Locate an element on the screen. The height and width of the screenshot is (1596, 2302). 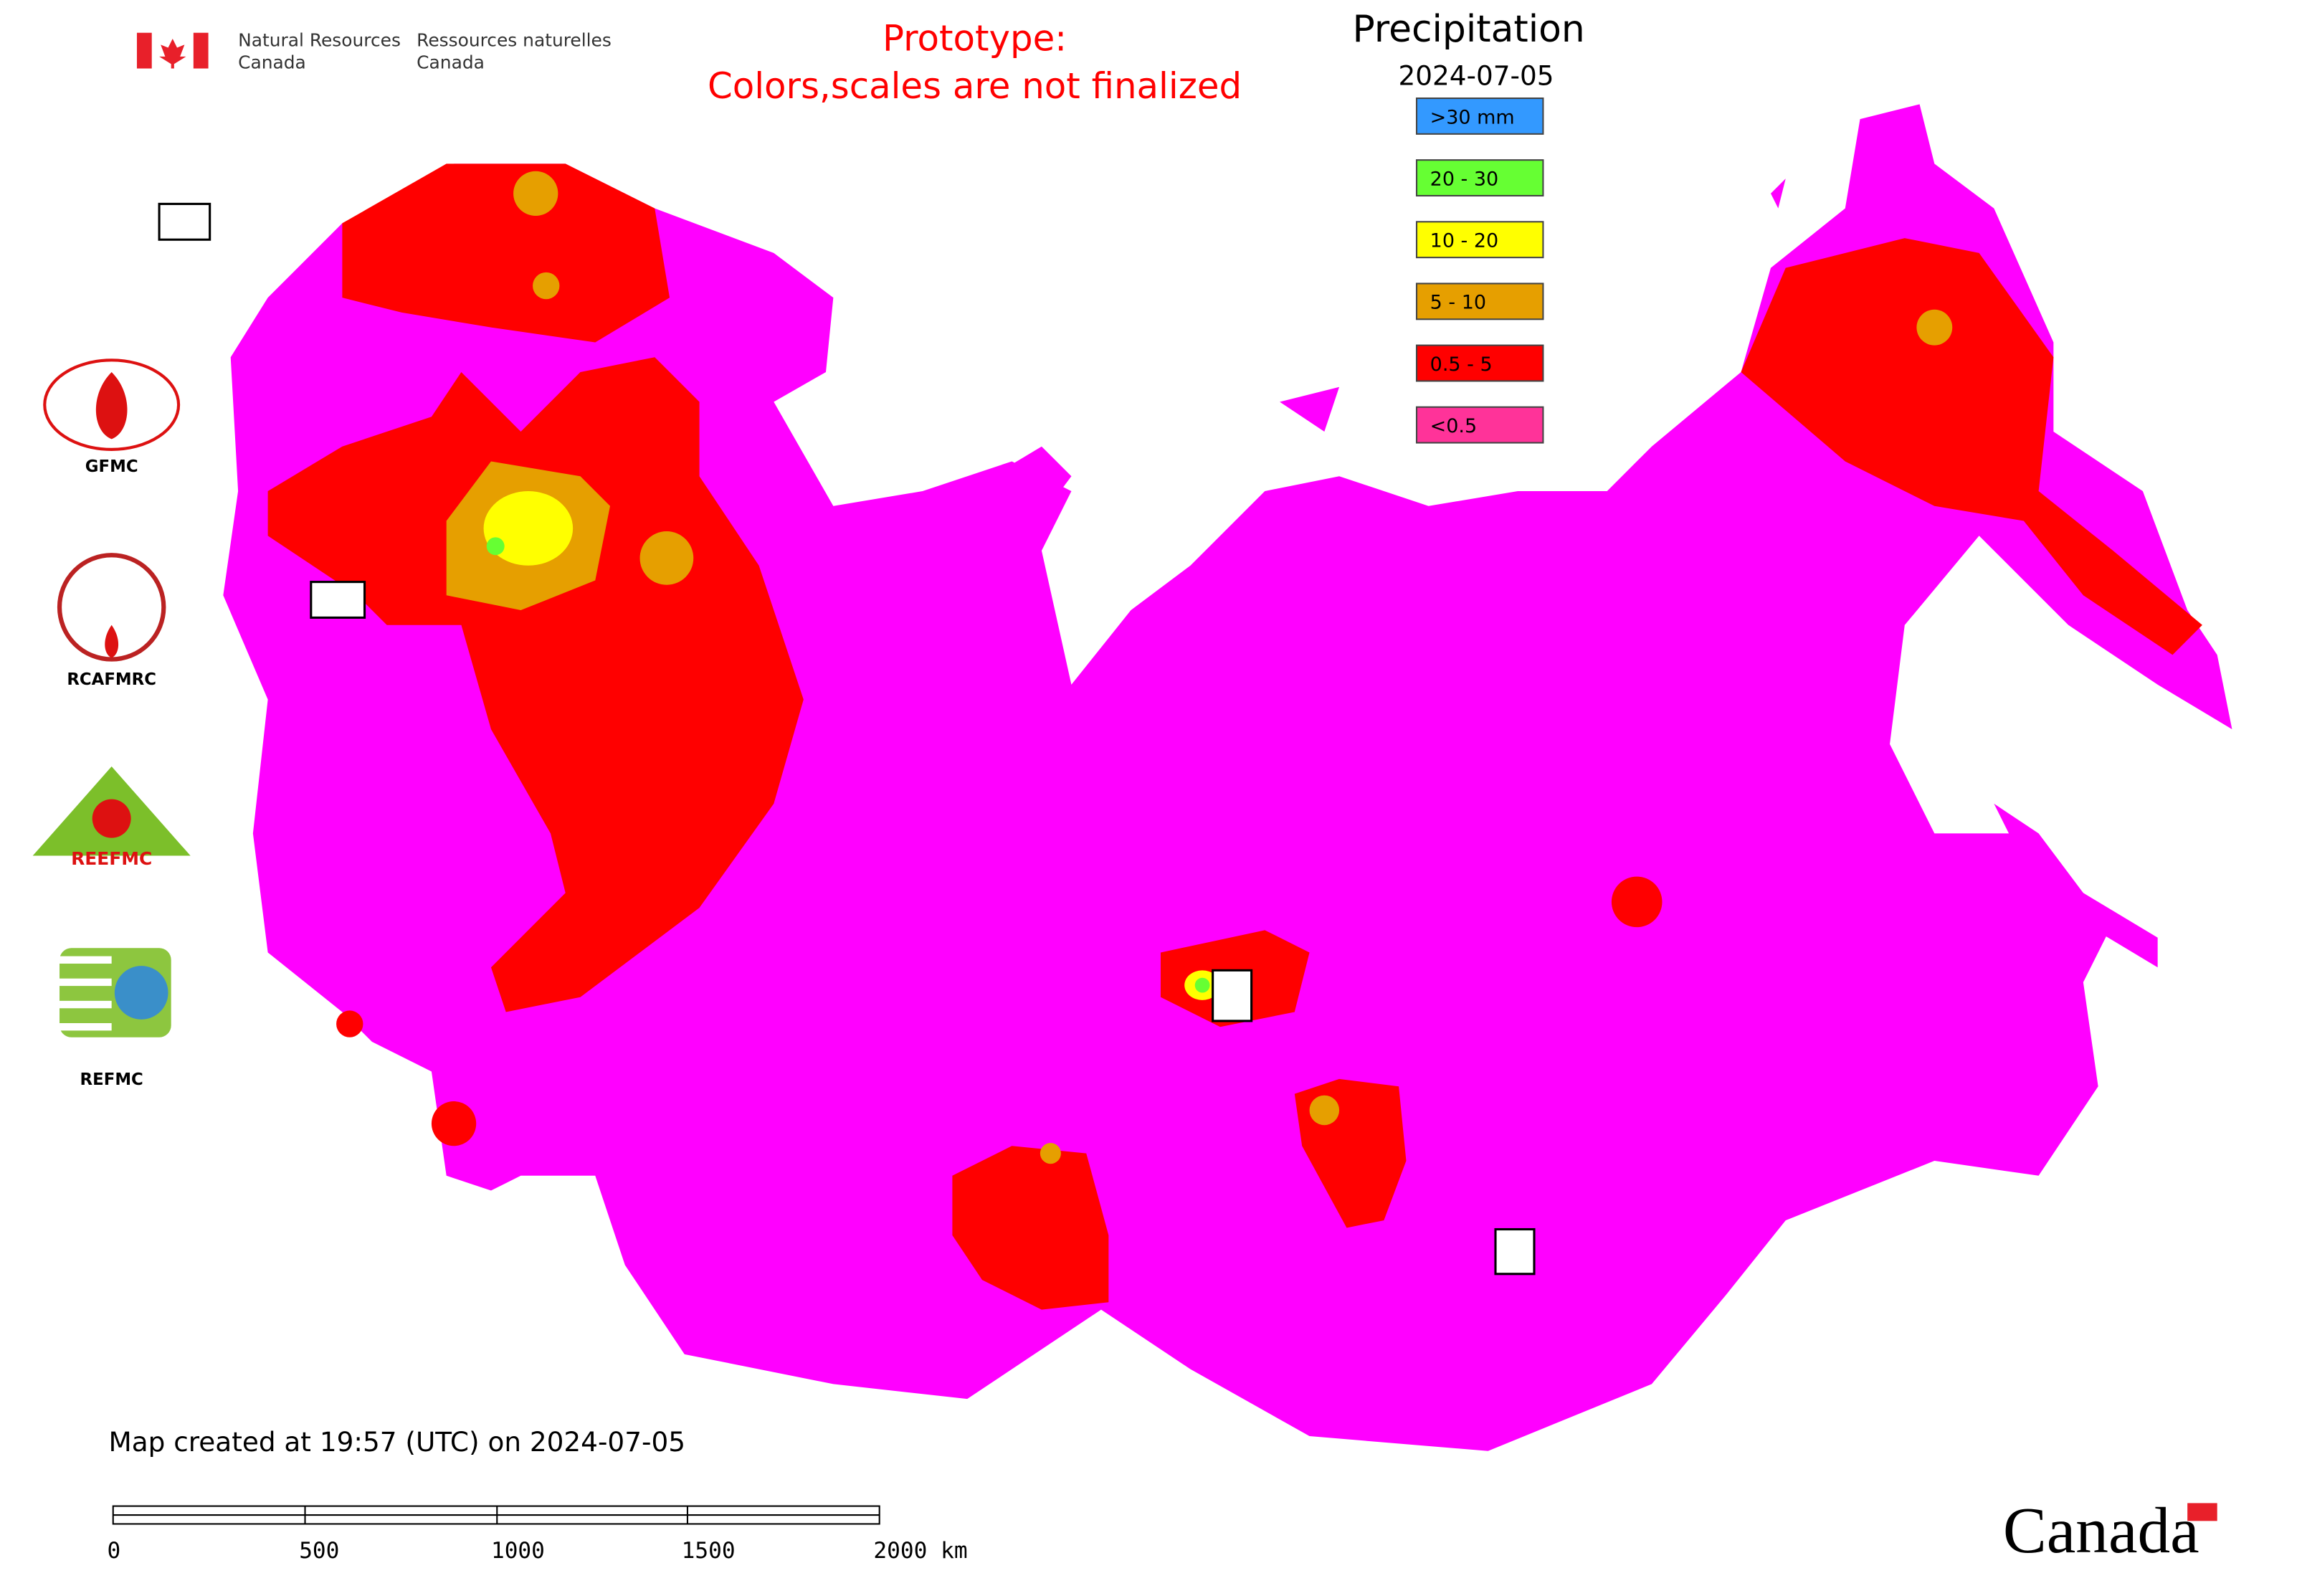
logo-label: RCAFMRC is located at coordinates (112, 679).